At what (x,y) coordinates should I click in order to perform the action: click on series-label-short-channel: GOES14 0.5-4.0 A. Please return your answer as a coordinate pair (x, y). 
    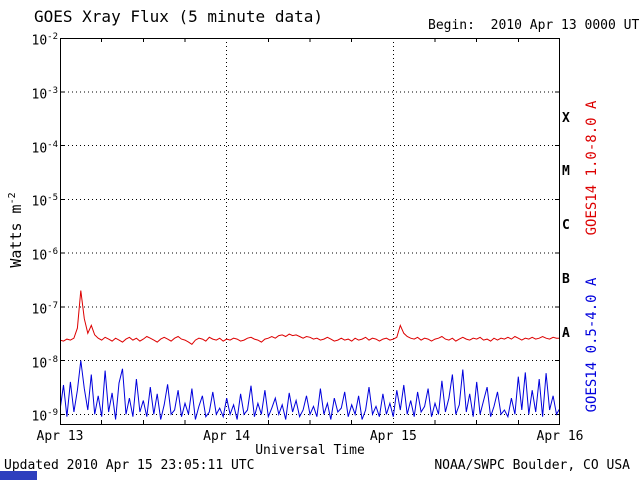
    Looking at the image, I should click on (592, 345).